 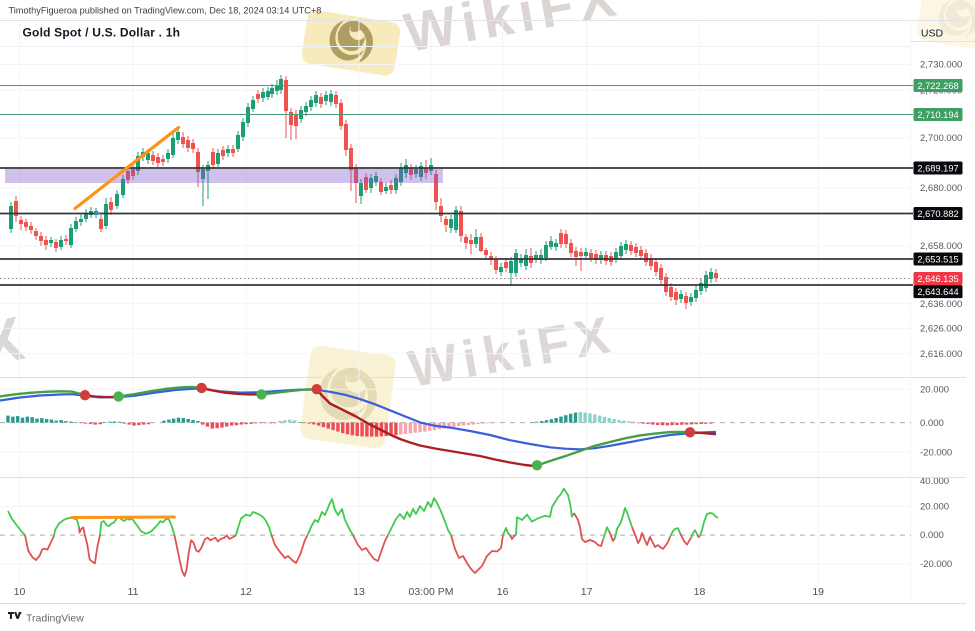 I want to click on svg-text: USD, so click(x=932, y=34).